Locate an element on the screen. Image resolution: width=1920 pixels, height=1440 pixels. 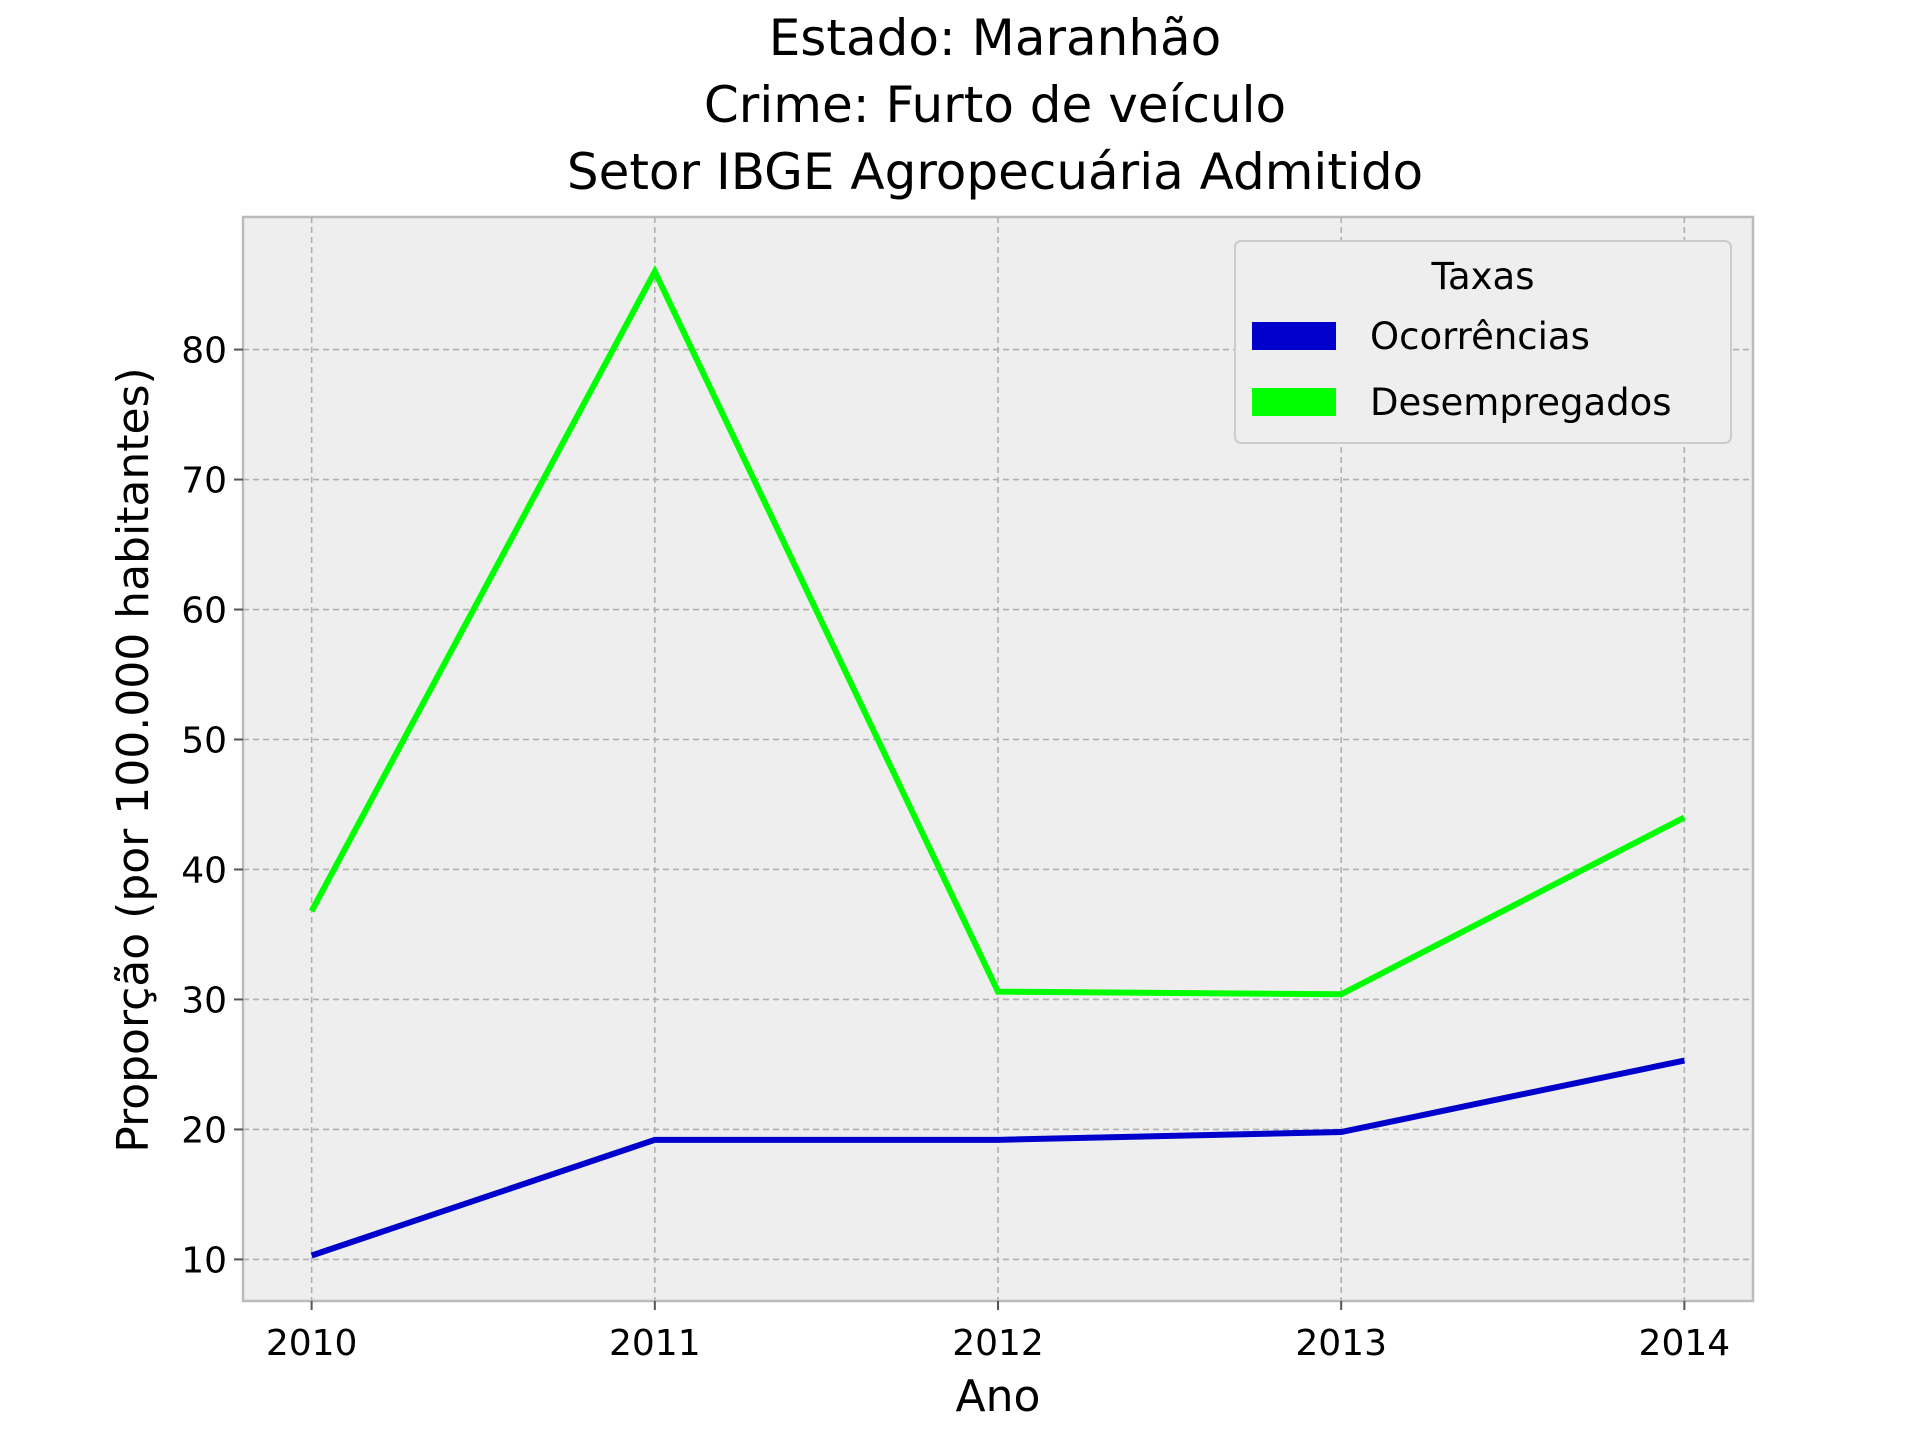
y-tick-label: 30 is located at coordinates (204, 1000).